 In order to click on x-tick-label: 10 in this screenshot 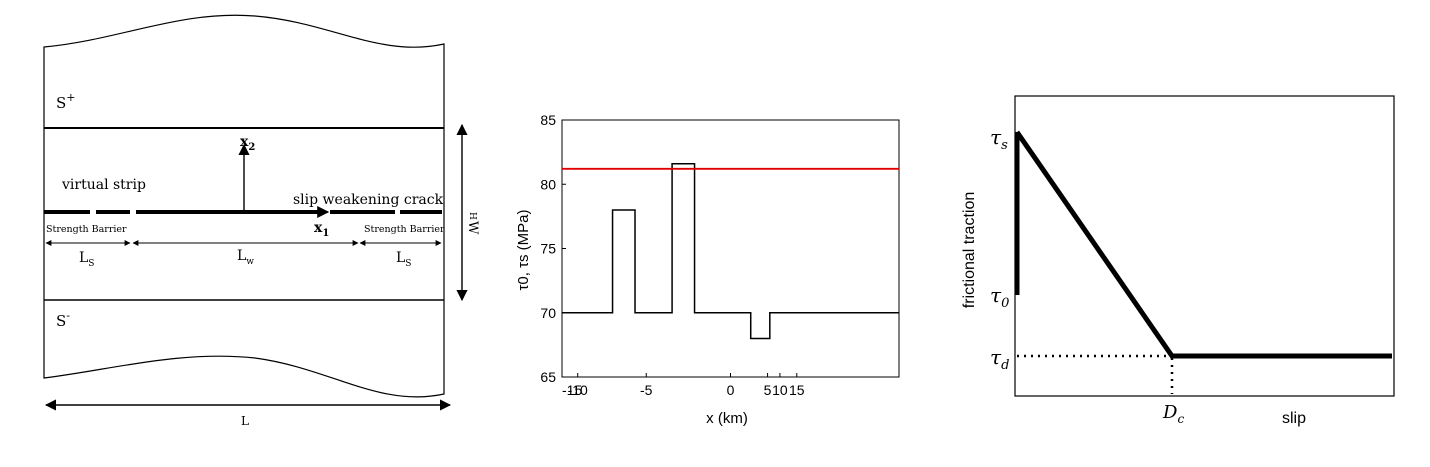, I will do `click(780, 390)`.